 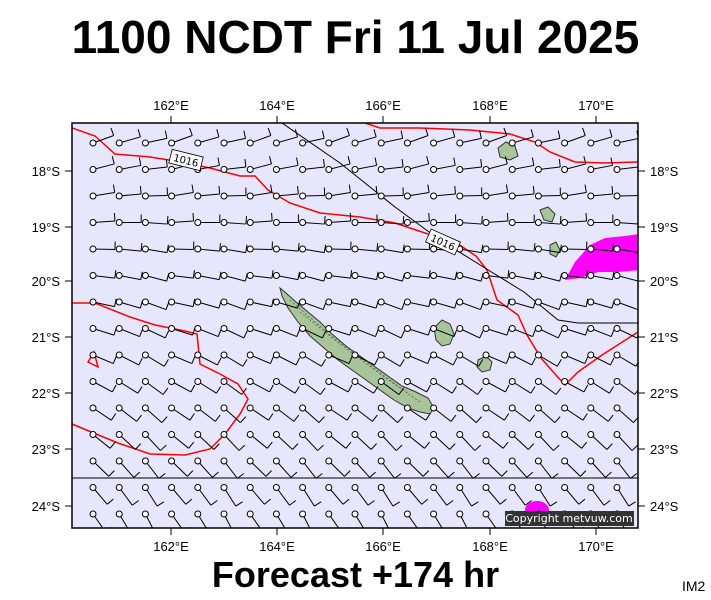 I want to click on ouvea-island, so click(x=547, y=214).